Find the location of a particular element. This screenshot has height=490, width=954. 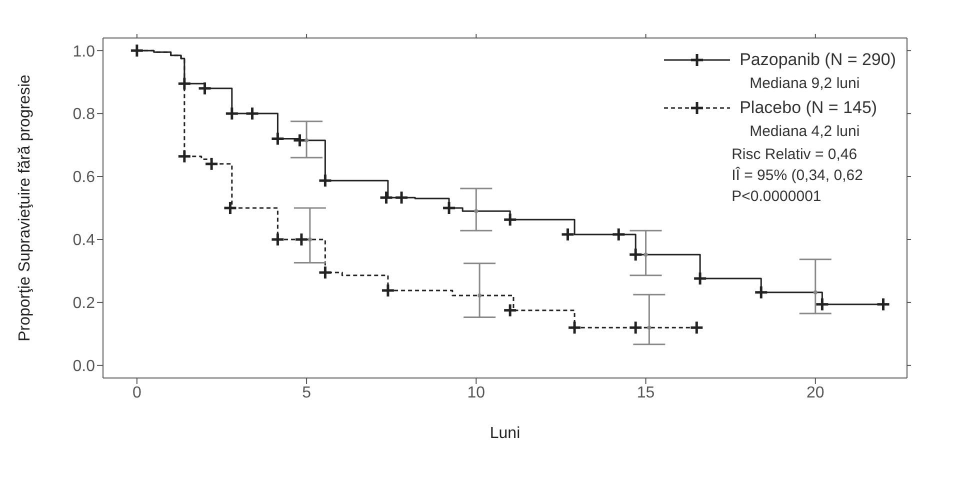

annotation: Risc Relativ = 0,46 is located at coordinates (794, 155).